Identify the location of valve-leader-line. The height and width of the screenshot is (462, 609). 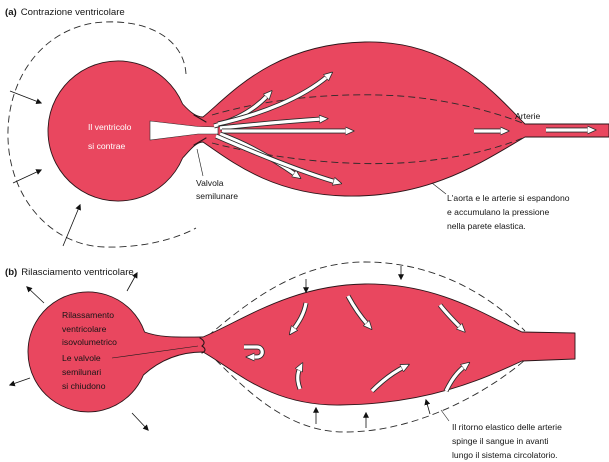
(200, 162).